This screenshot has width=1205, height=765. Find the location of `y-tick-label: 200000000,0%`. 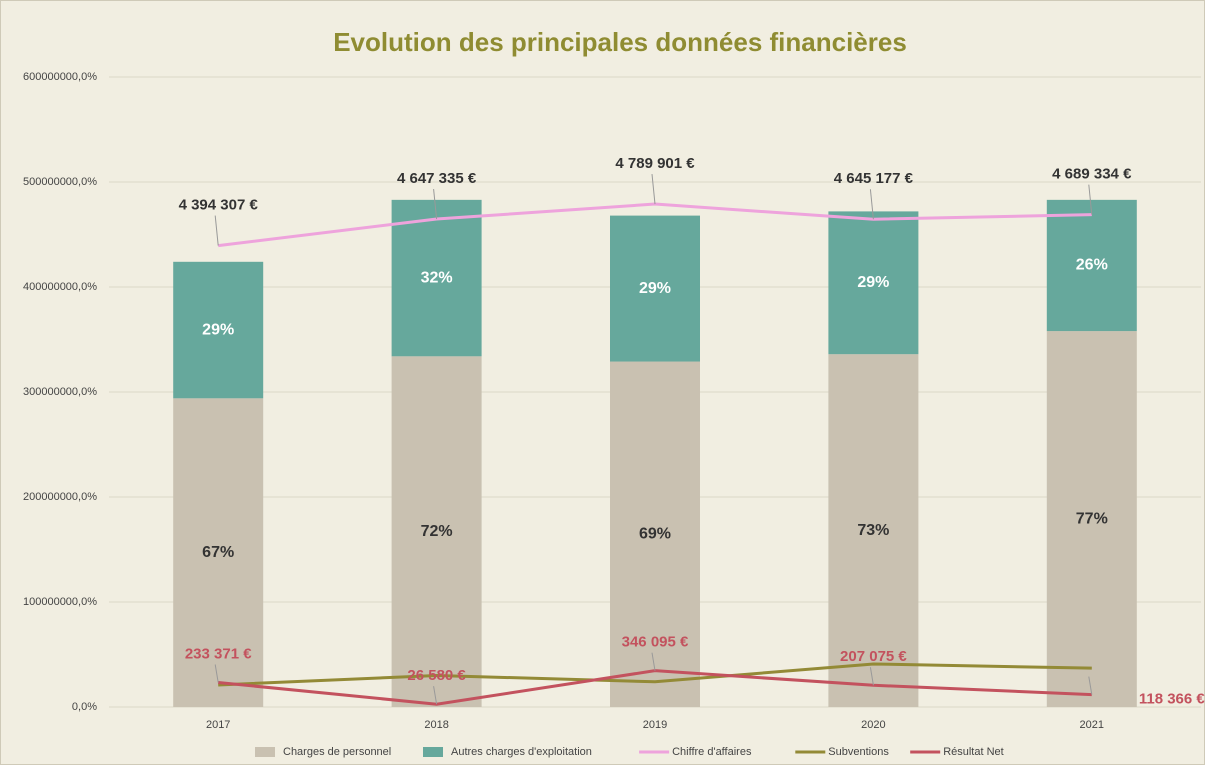

y-tick-label: 200000000,0% is located at coordinates (60, 497).